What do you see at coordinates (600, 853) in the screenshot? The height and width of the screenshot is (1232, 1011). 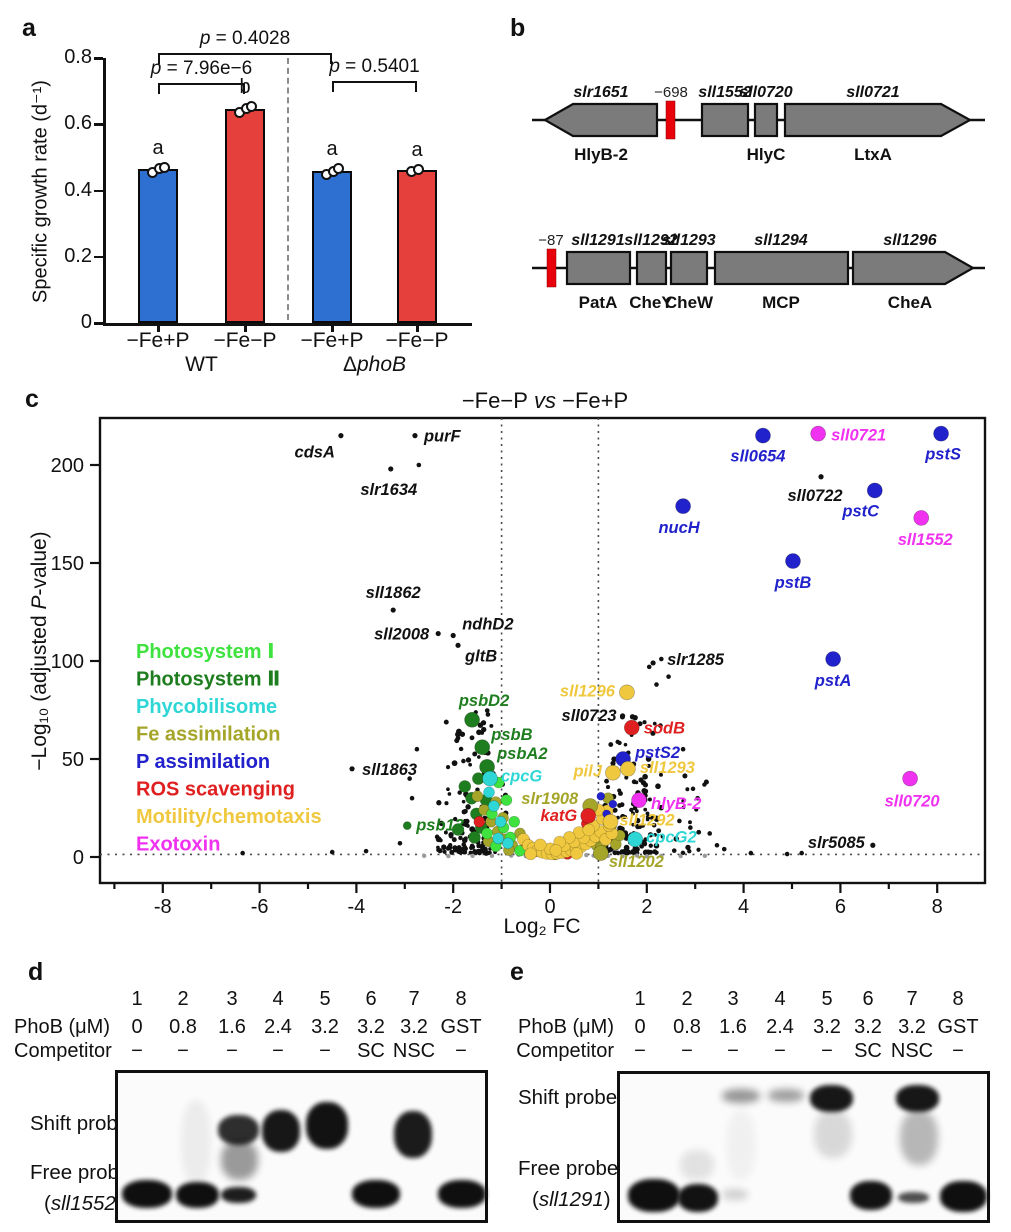 I see `gene-point-sll1202` at bounding box center [600, 853].